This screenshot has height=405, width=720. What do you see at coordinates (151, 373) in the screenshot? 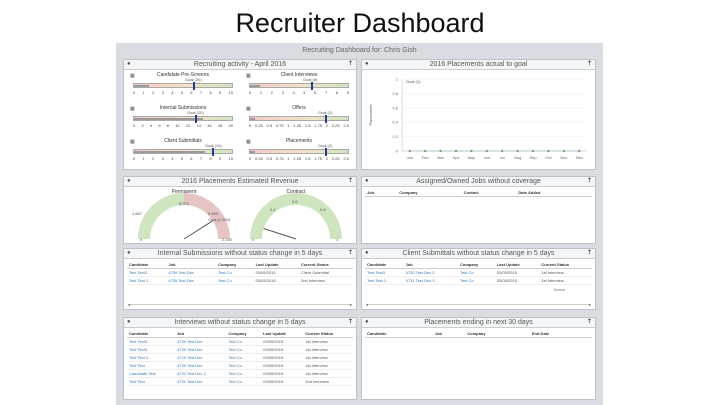
I see `table-link: Candidate Test` at bounding box center [151, 373].